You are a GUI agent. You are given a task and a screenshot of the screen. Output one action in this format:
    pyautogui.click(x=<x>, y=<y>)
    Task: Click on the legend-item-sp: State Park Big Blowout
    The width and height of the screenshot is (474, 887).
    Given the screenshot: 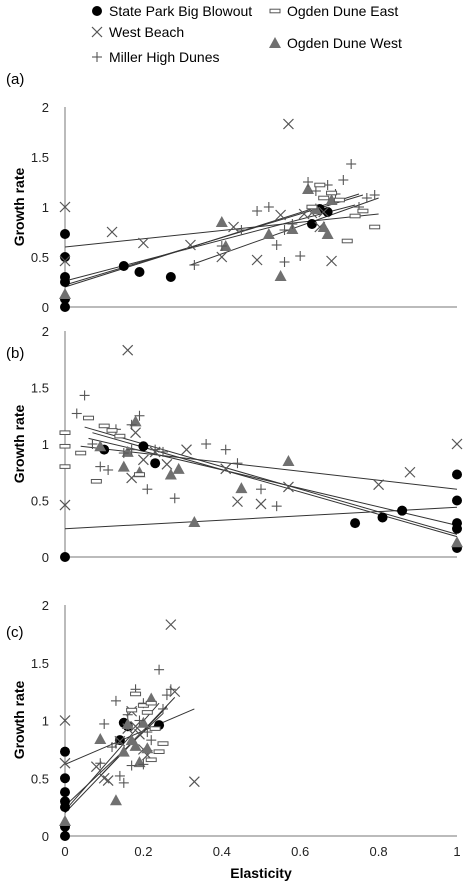 What is the action you would take?
    pyautogui.click(x=172, y=11)
    